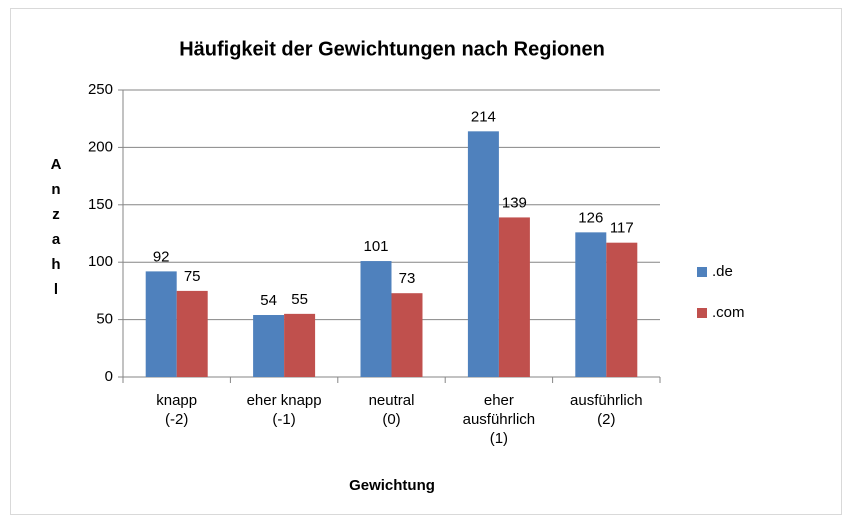  Describe the element at coordinates (192, 276) in the screenshot. I see `data-label: 75` at that location.